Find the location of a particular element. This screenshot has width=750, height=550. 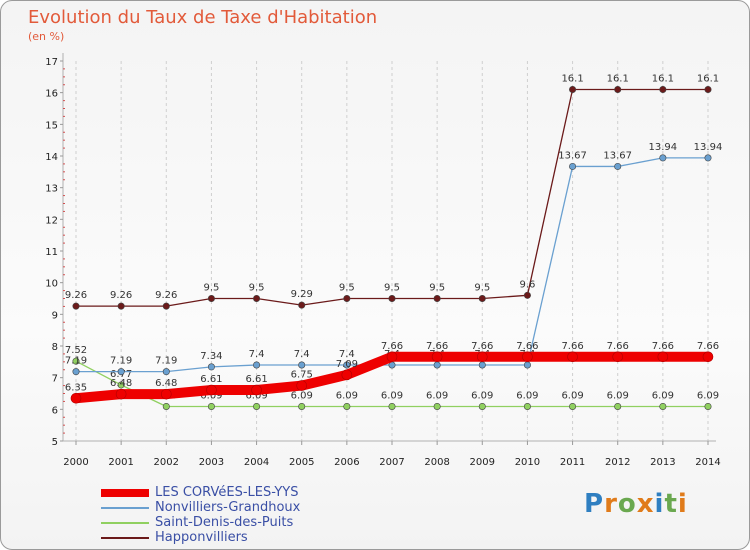

y-tick-label: 15 is located at coordinates (51, 125).